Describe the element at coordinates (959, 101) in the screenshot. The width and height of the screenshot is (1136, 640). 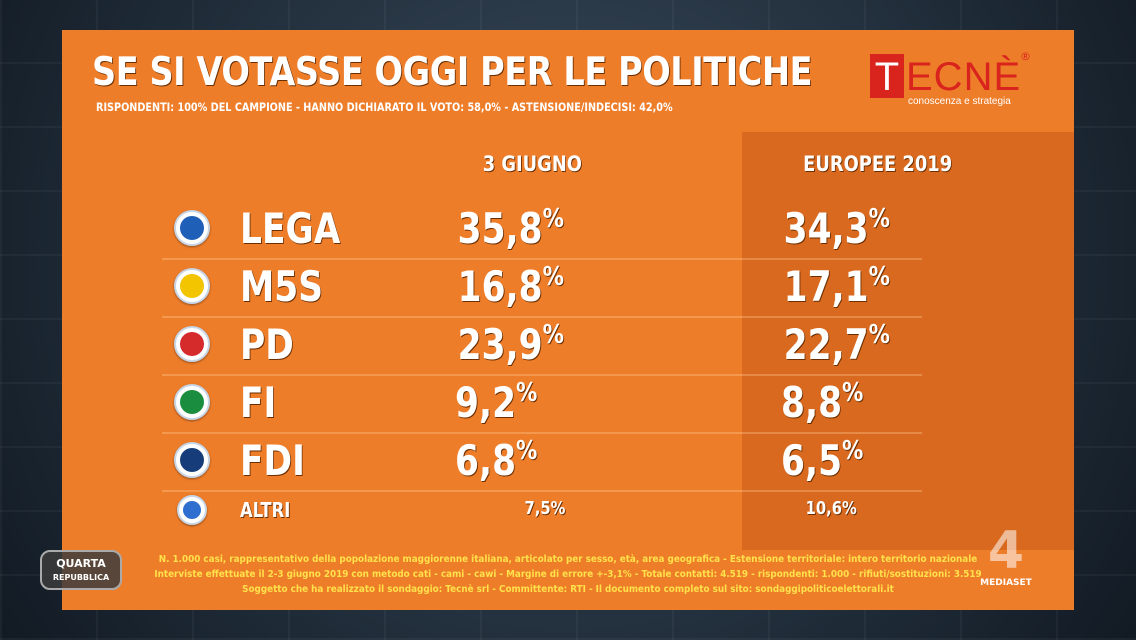
I see `tecne-tagline: conoscenza e strategia` at that location.